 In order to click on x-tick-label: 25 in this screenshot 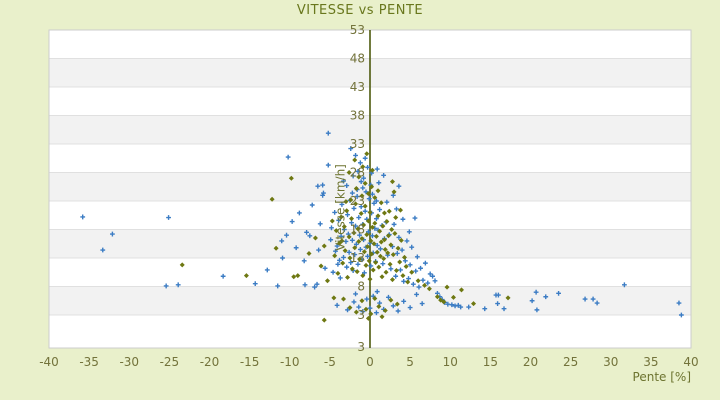, I will do `click(570, 362)`.